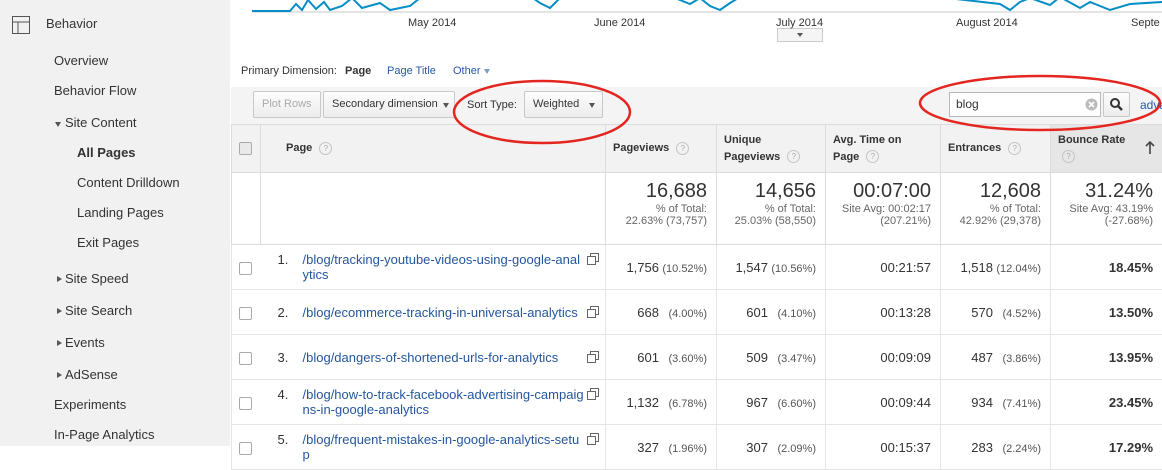  Describe the element at coordinates (433, 149) in the screenshot. I see `column-header: Page ?` at that location.